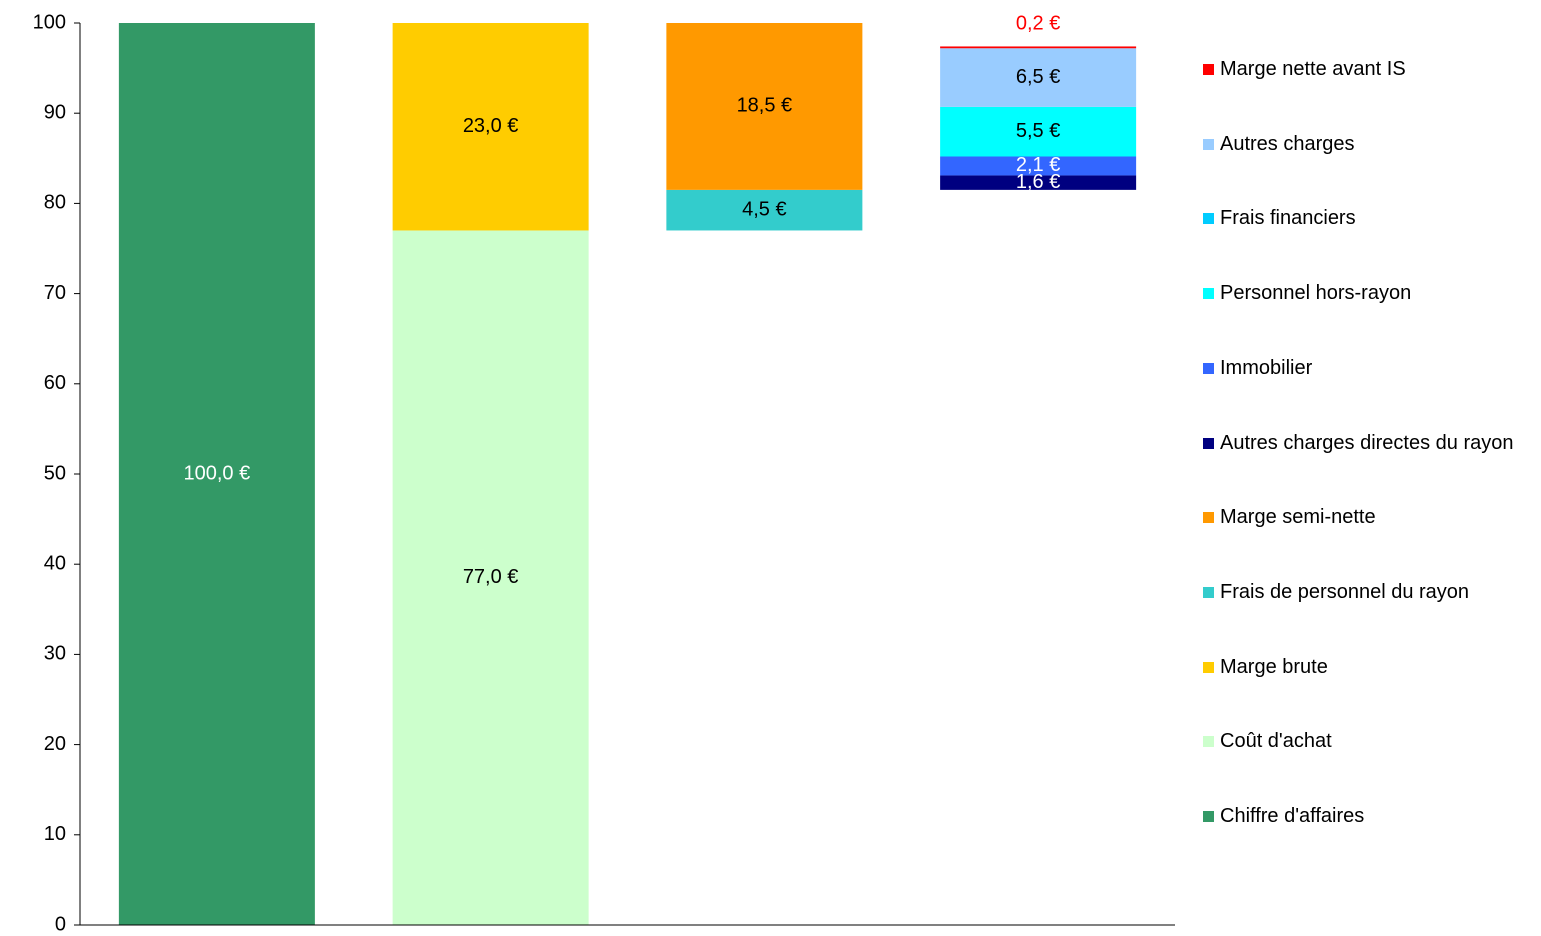  Describe the element at coordinates (55, 473) in the screenshot. I see `y-tick-label: 50` at that location.